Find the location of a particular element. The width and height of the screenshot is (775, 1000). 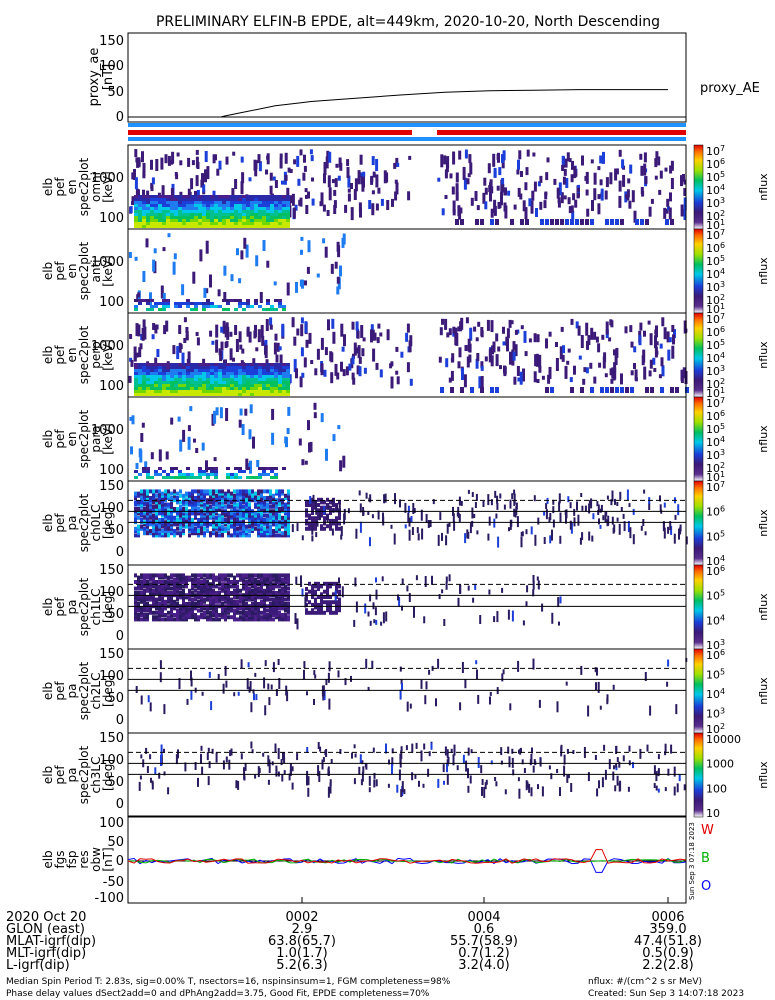

proxy-ae-panel: proxy_ae [nT] 150 100 50 0 proxy_AE is located at coordinates (423, 78).